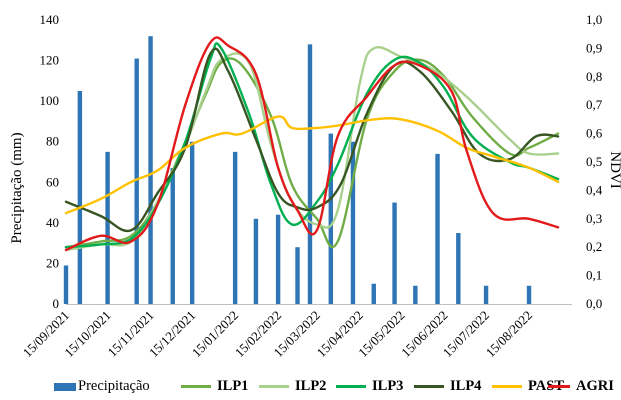 This screenshot has height=400, width=621. Describe the element at coordinates (233, 386) in the screenshot. I see `legend-label-ilp1: ILP1` at that location.